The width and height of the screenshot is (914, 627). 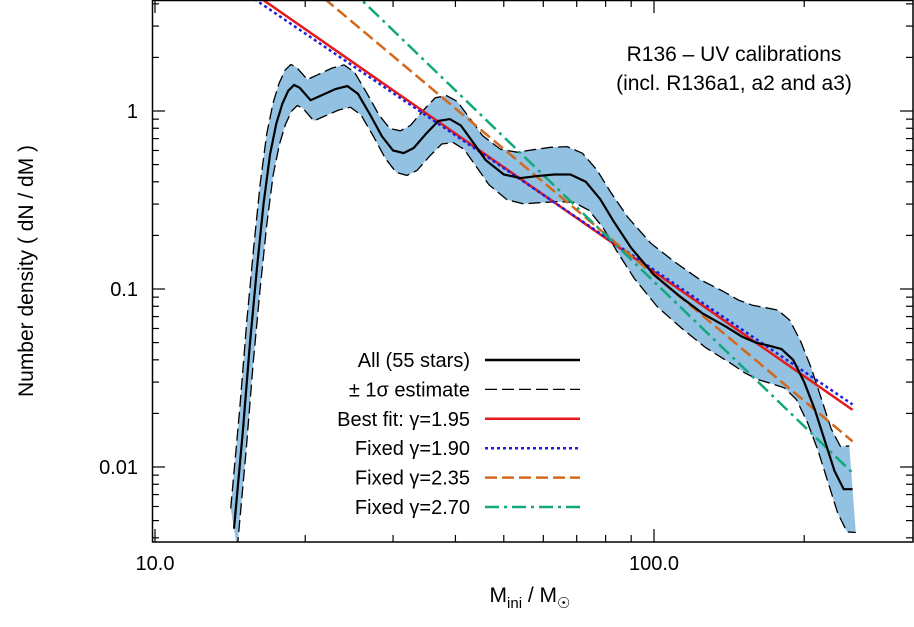 I want to click on y-tick-label: 0.01, so click(x=118, y=468).